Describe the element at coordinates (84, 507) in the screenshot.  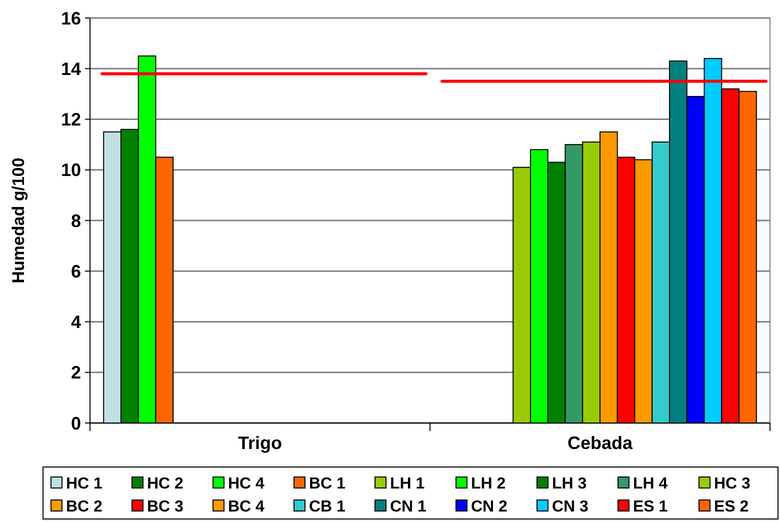
I see `legend-label: BC 2` at that location.